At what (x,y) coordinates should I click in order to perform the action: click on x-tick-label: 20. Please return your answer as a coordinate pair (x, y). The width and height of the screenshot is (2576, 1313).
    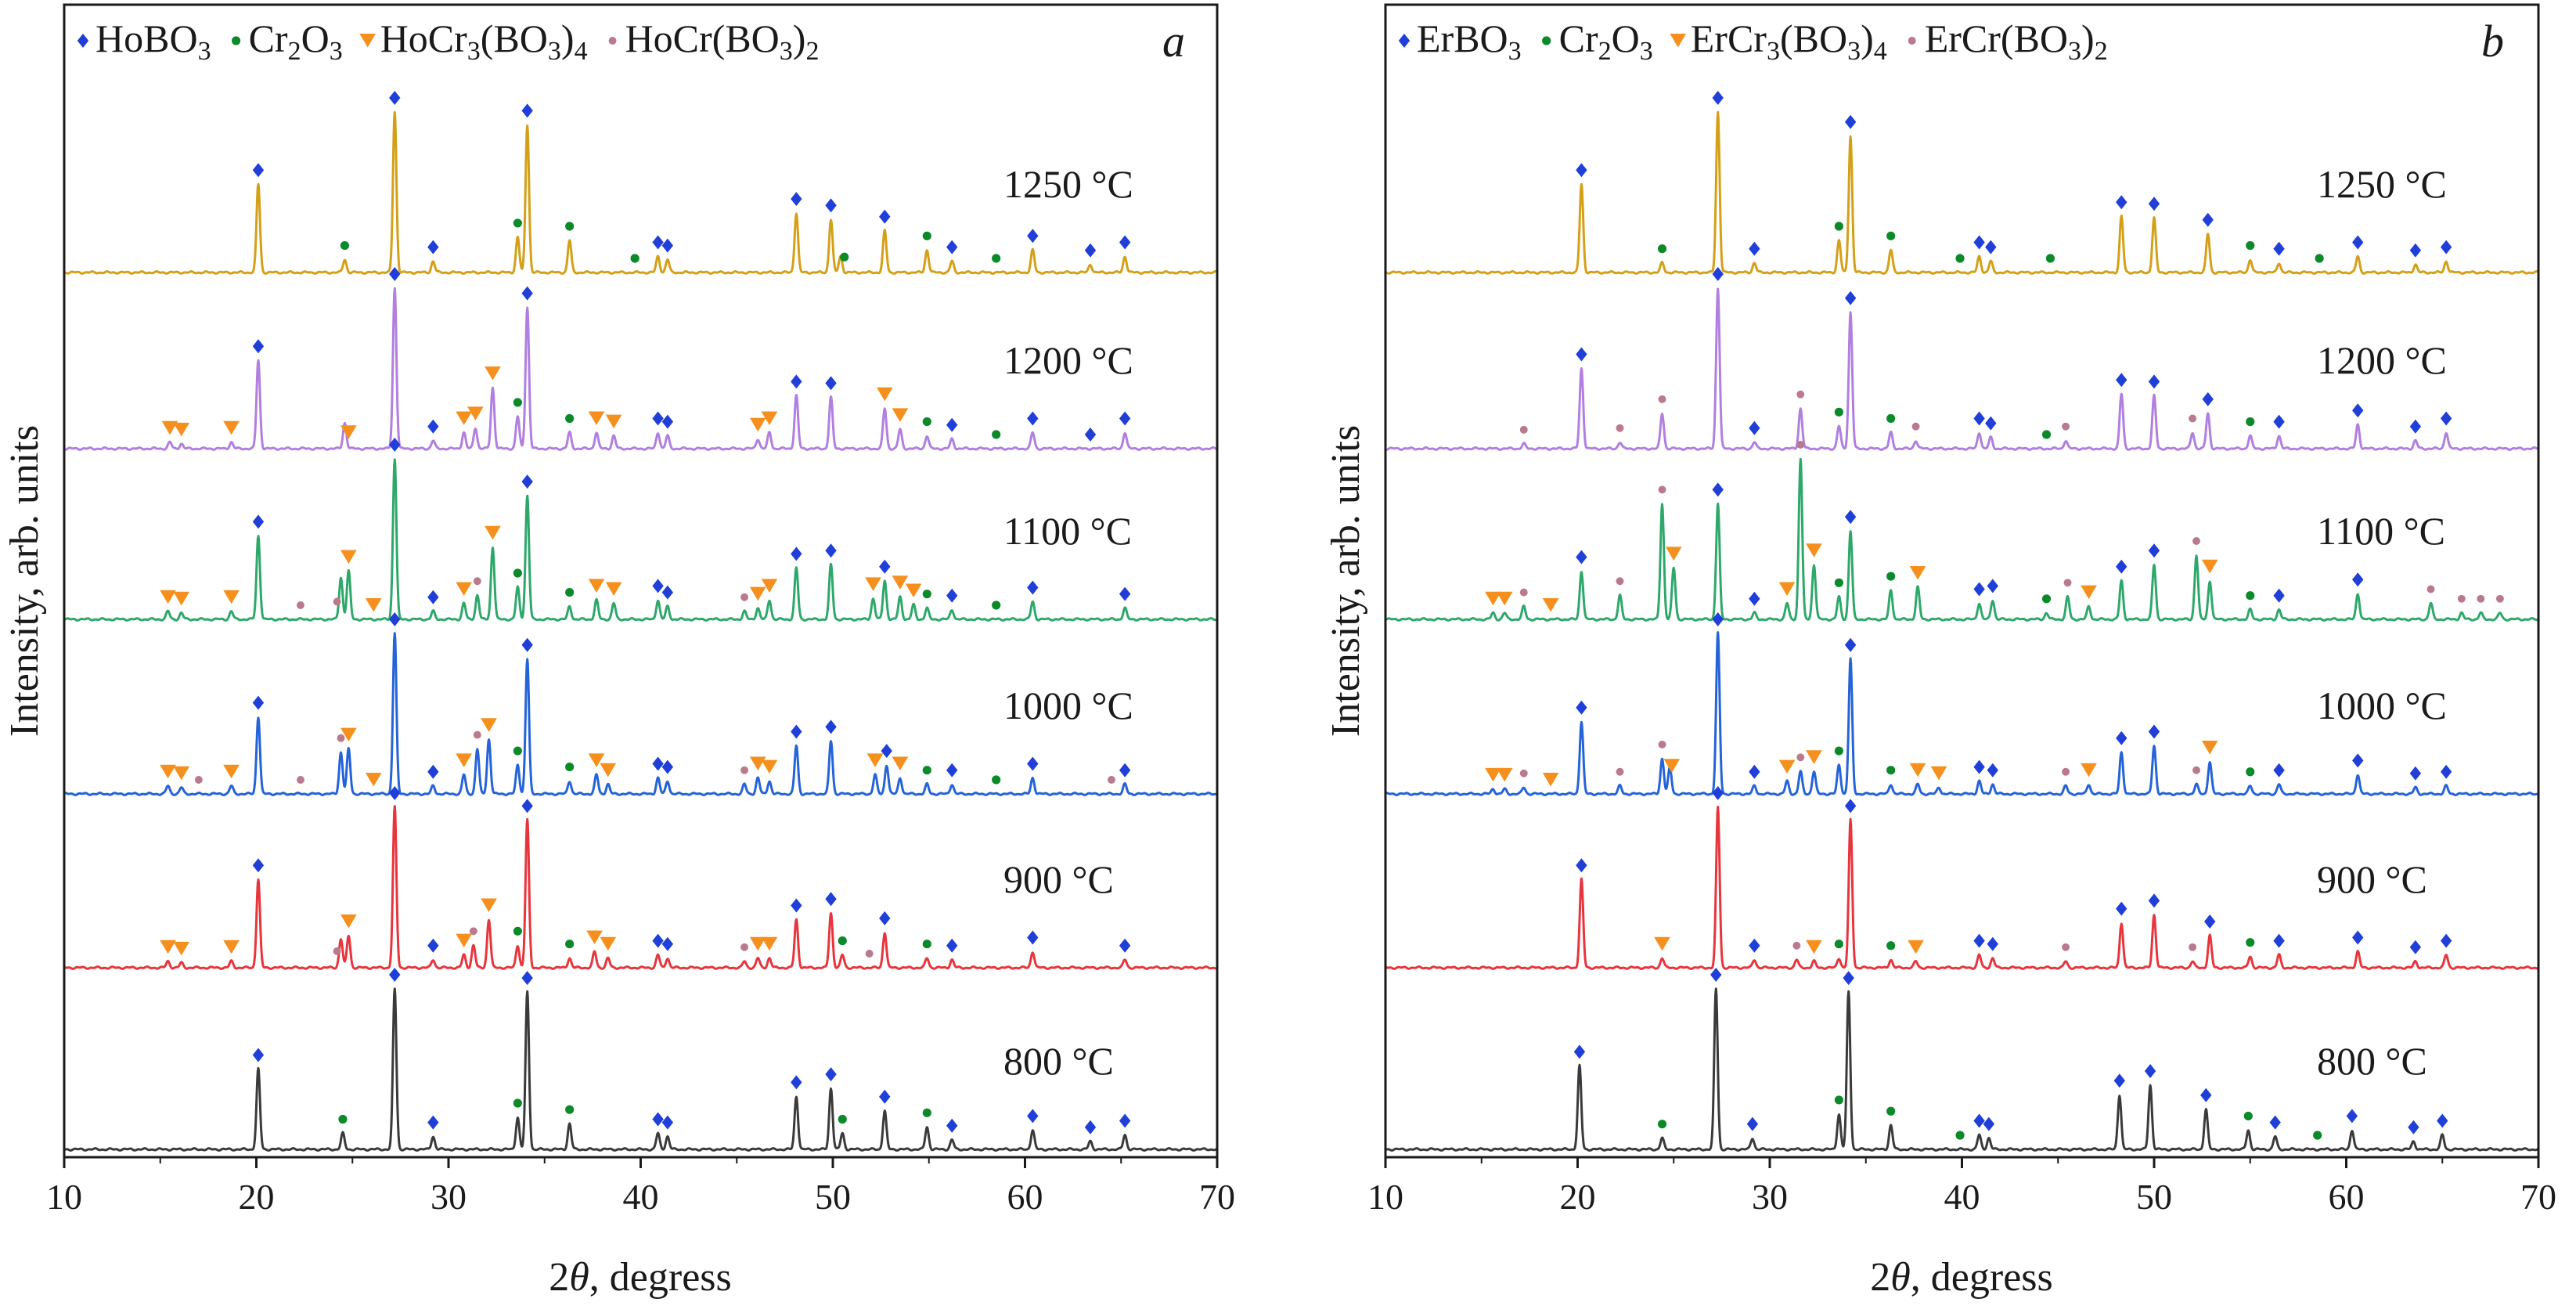
    Looking at the image, I should click on (257, 1197).